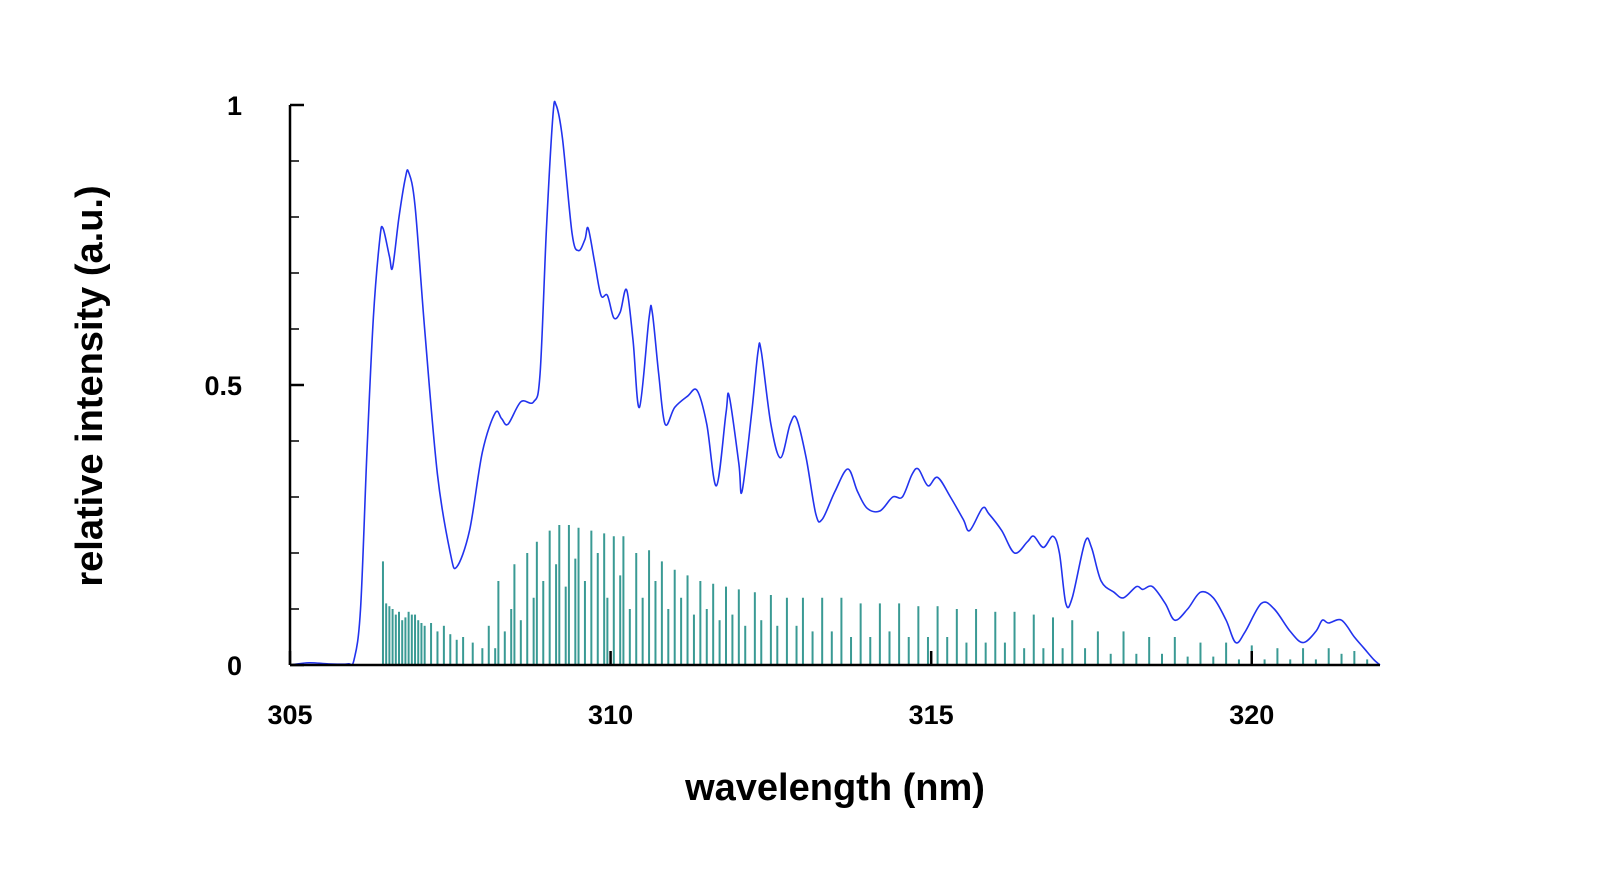 Image resolution: width=1600 pixels, height=894 pixels. I want to click on y-axis-title: relative intensity (a.u.), so click(90, 385).